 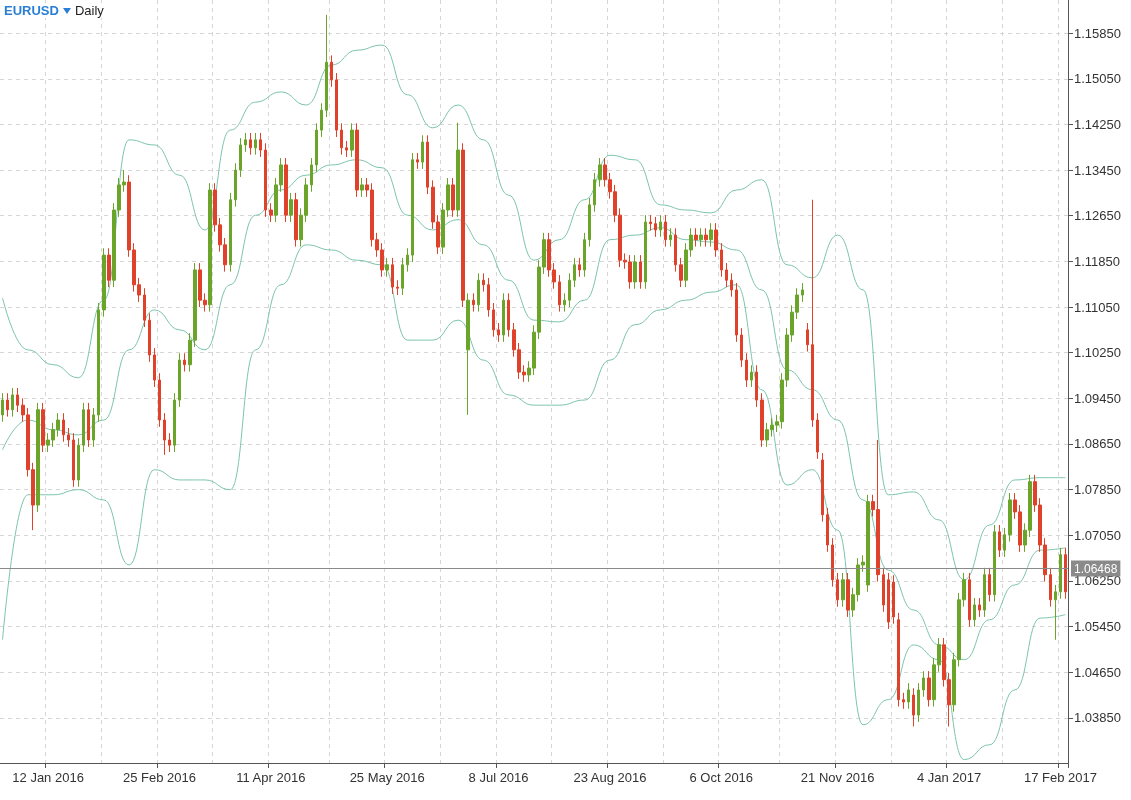 I want to click on x-tick-label: 23 Aug 2016, so click(x=610, y=777).